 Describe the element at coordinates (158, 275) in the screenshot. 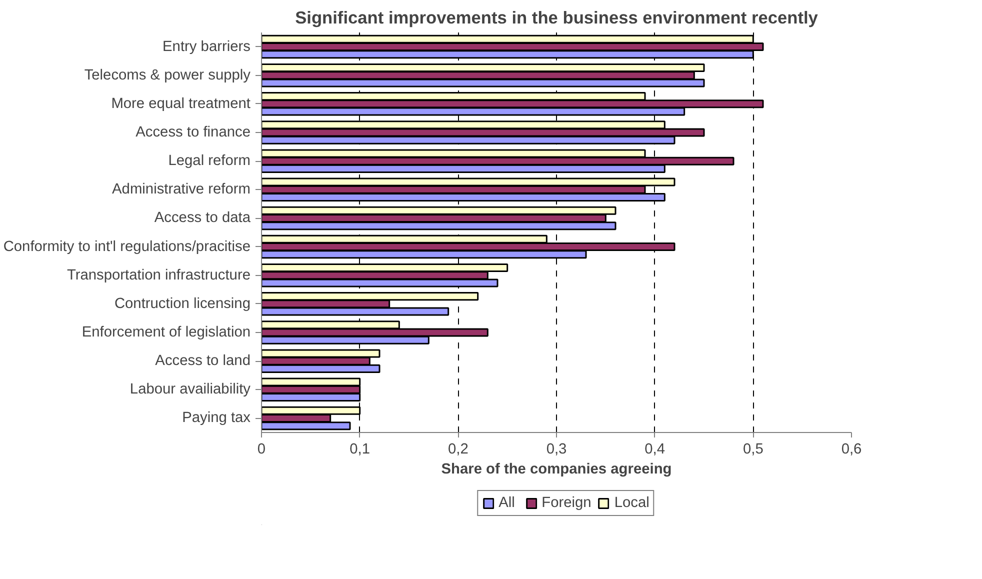

I see `y-tick-label: Transportation infrastructure` at that location.